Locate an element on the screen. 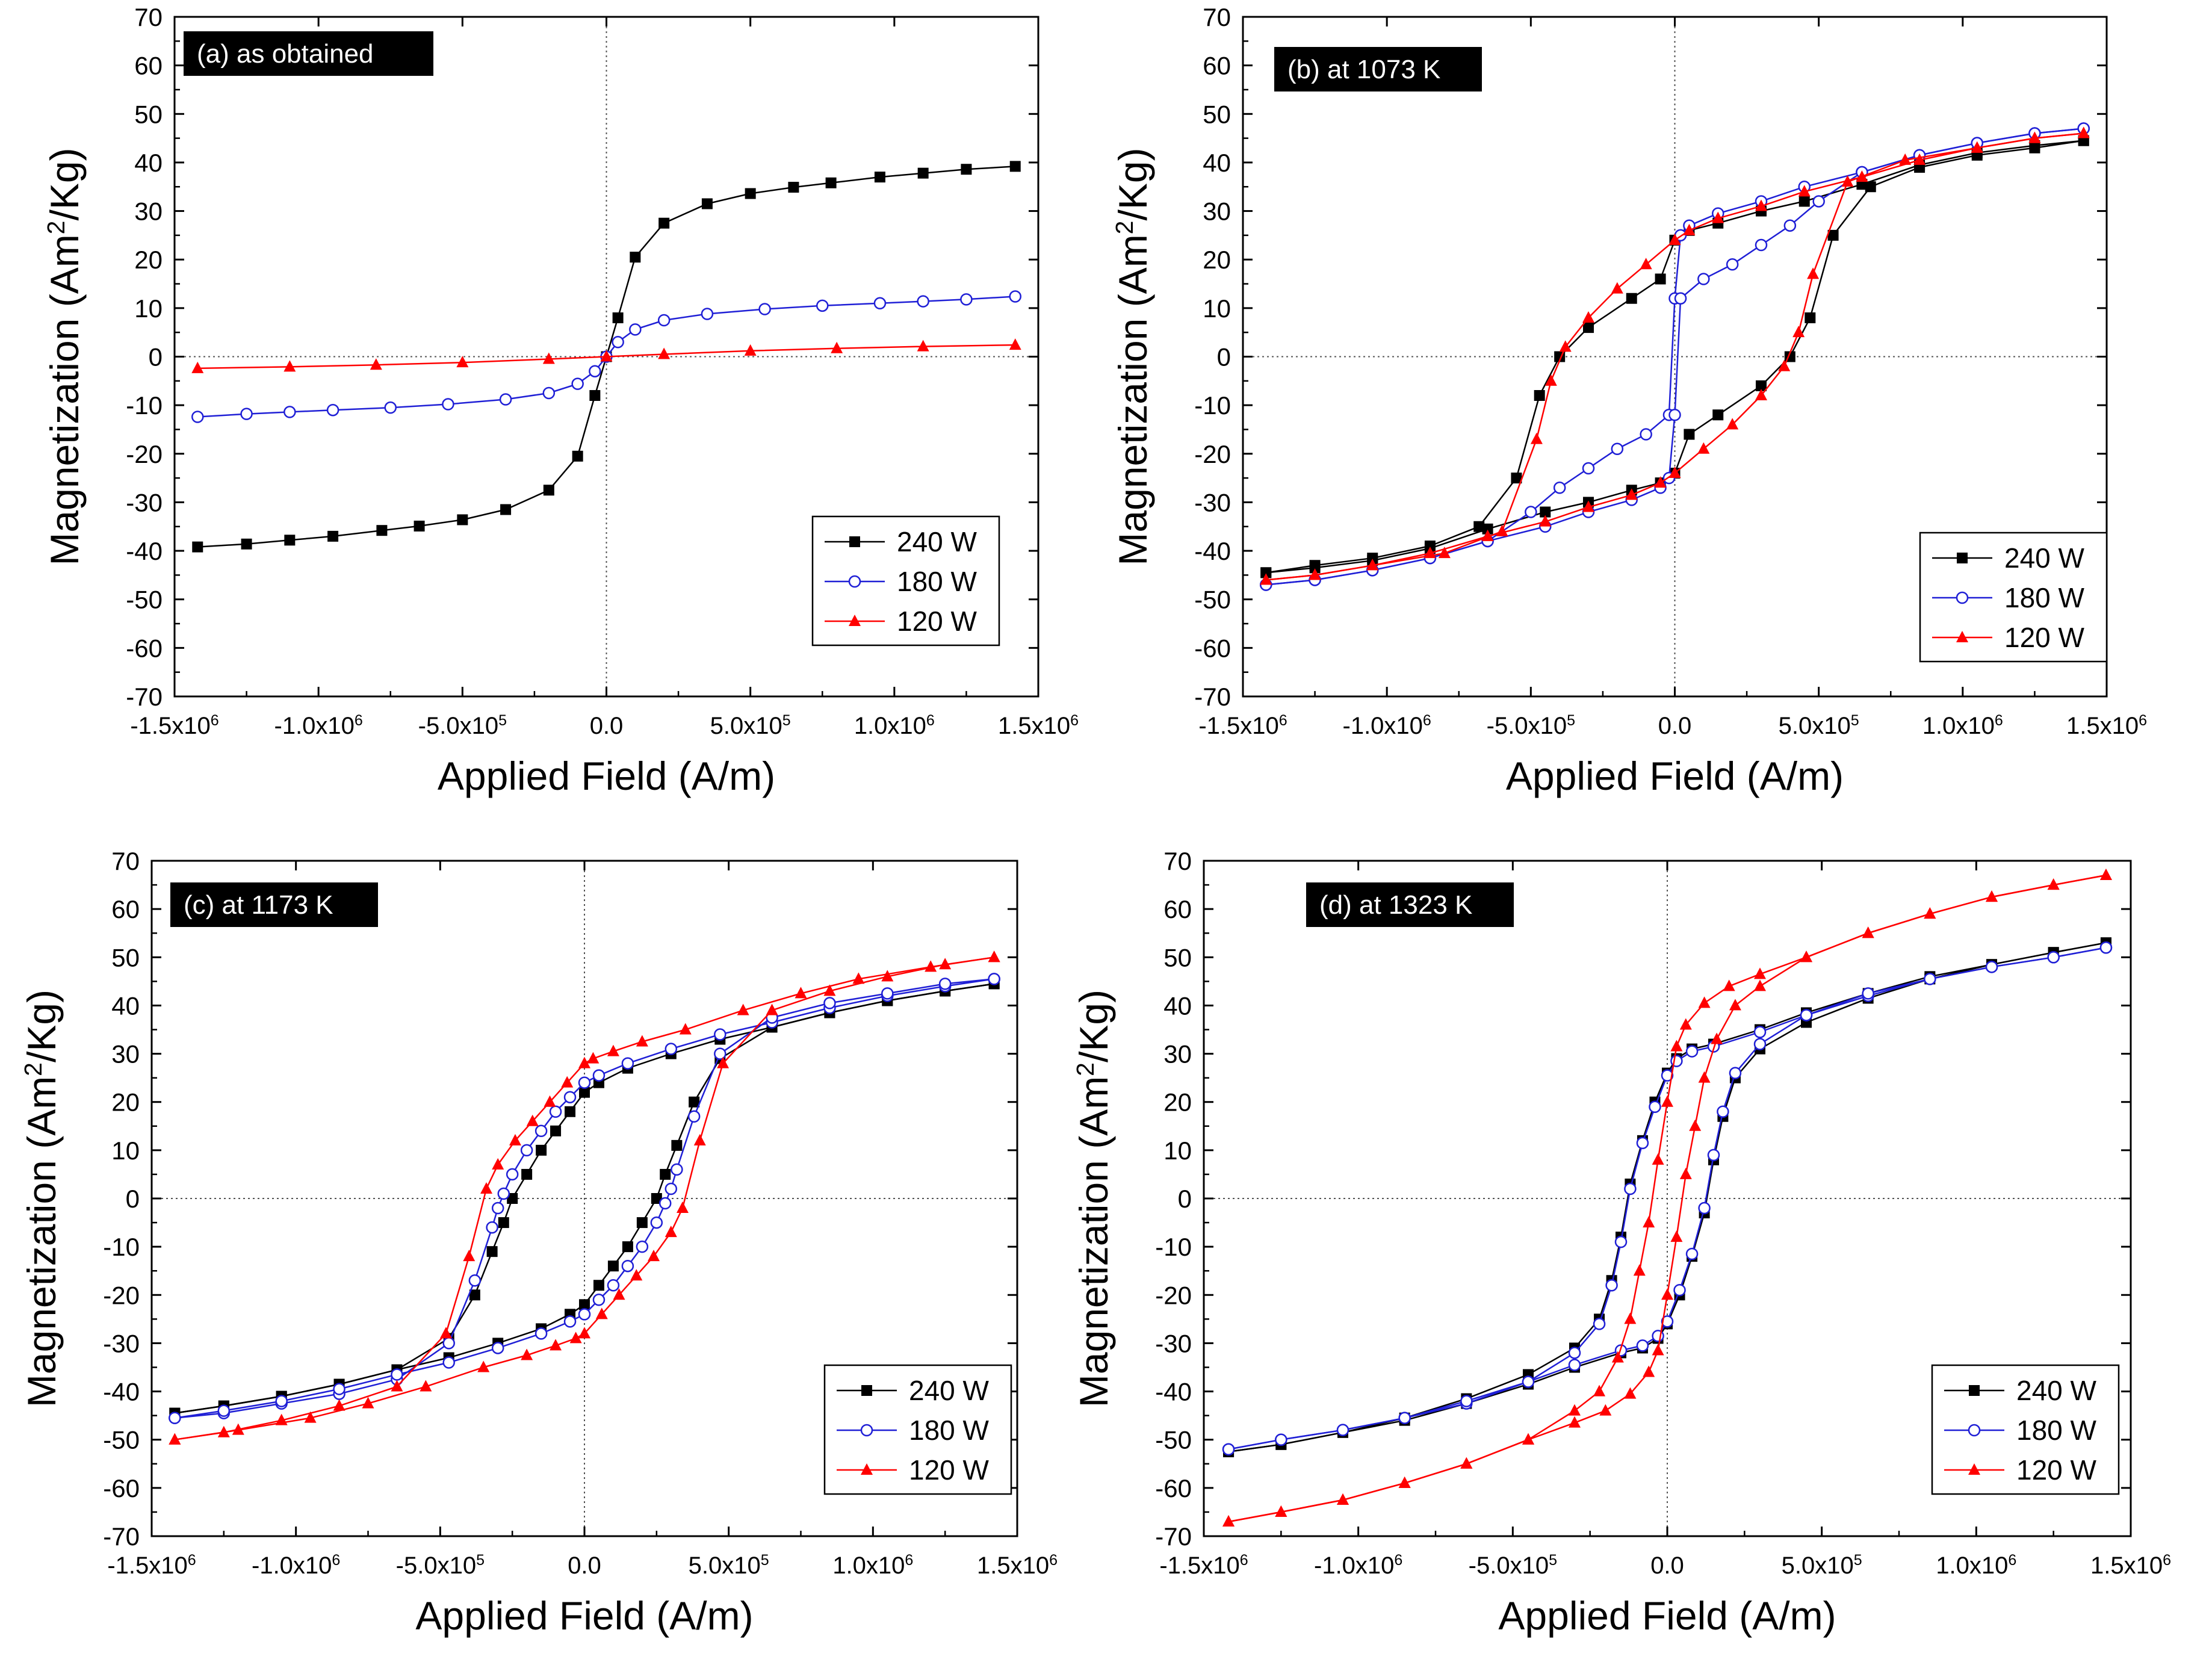  legend-box is located at coordinates (2013, 597).